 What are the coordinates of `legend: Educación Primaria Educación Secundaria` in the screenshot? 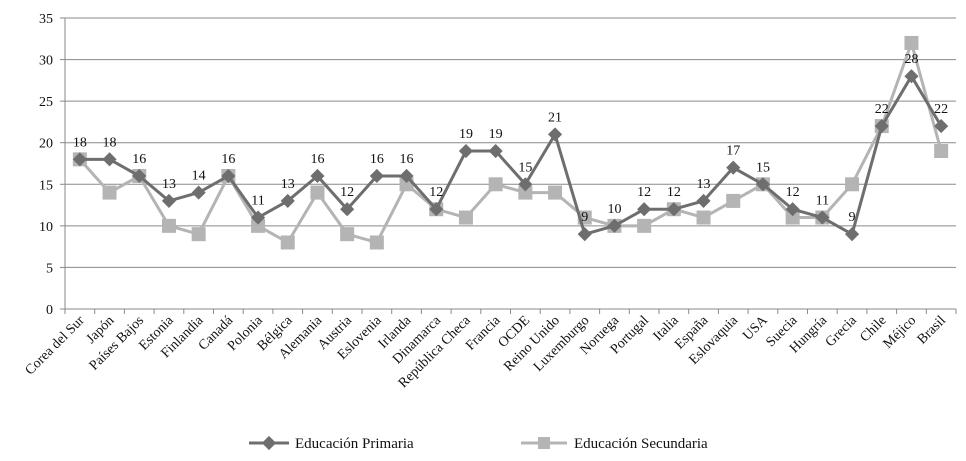 It's located at (478, 443).